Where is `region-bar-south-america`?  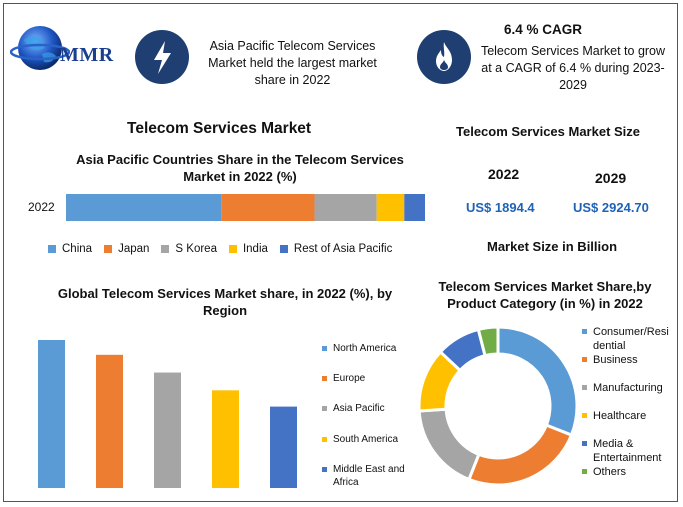
region-bar-south-america is located at coordinates (225, 439).